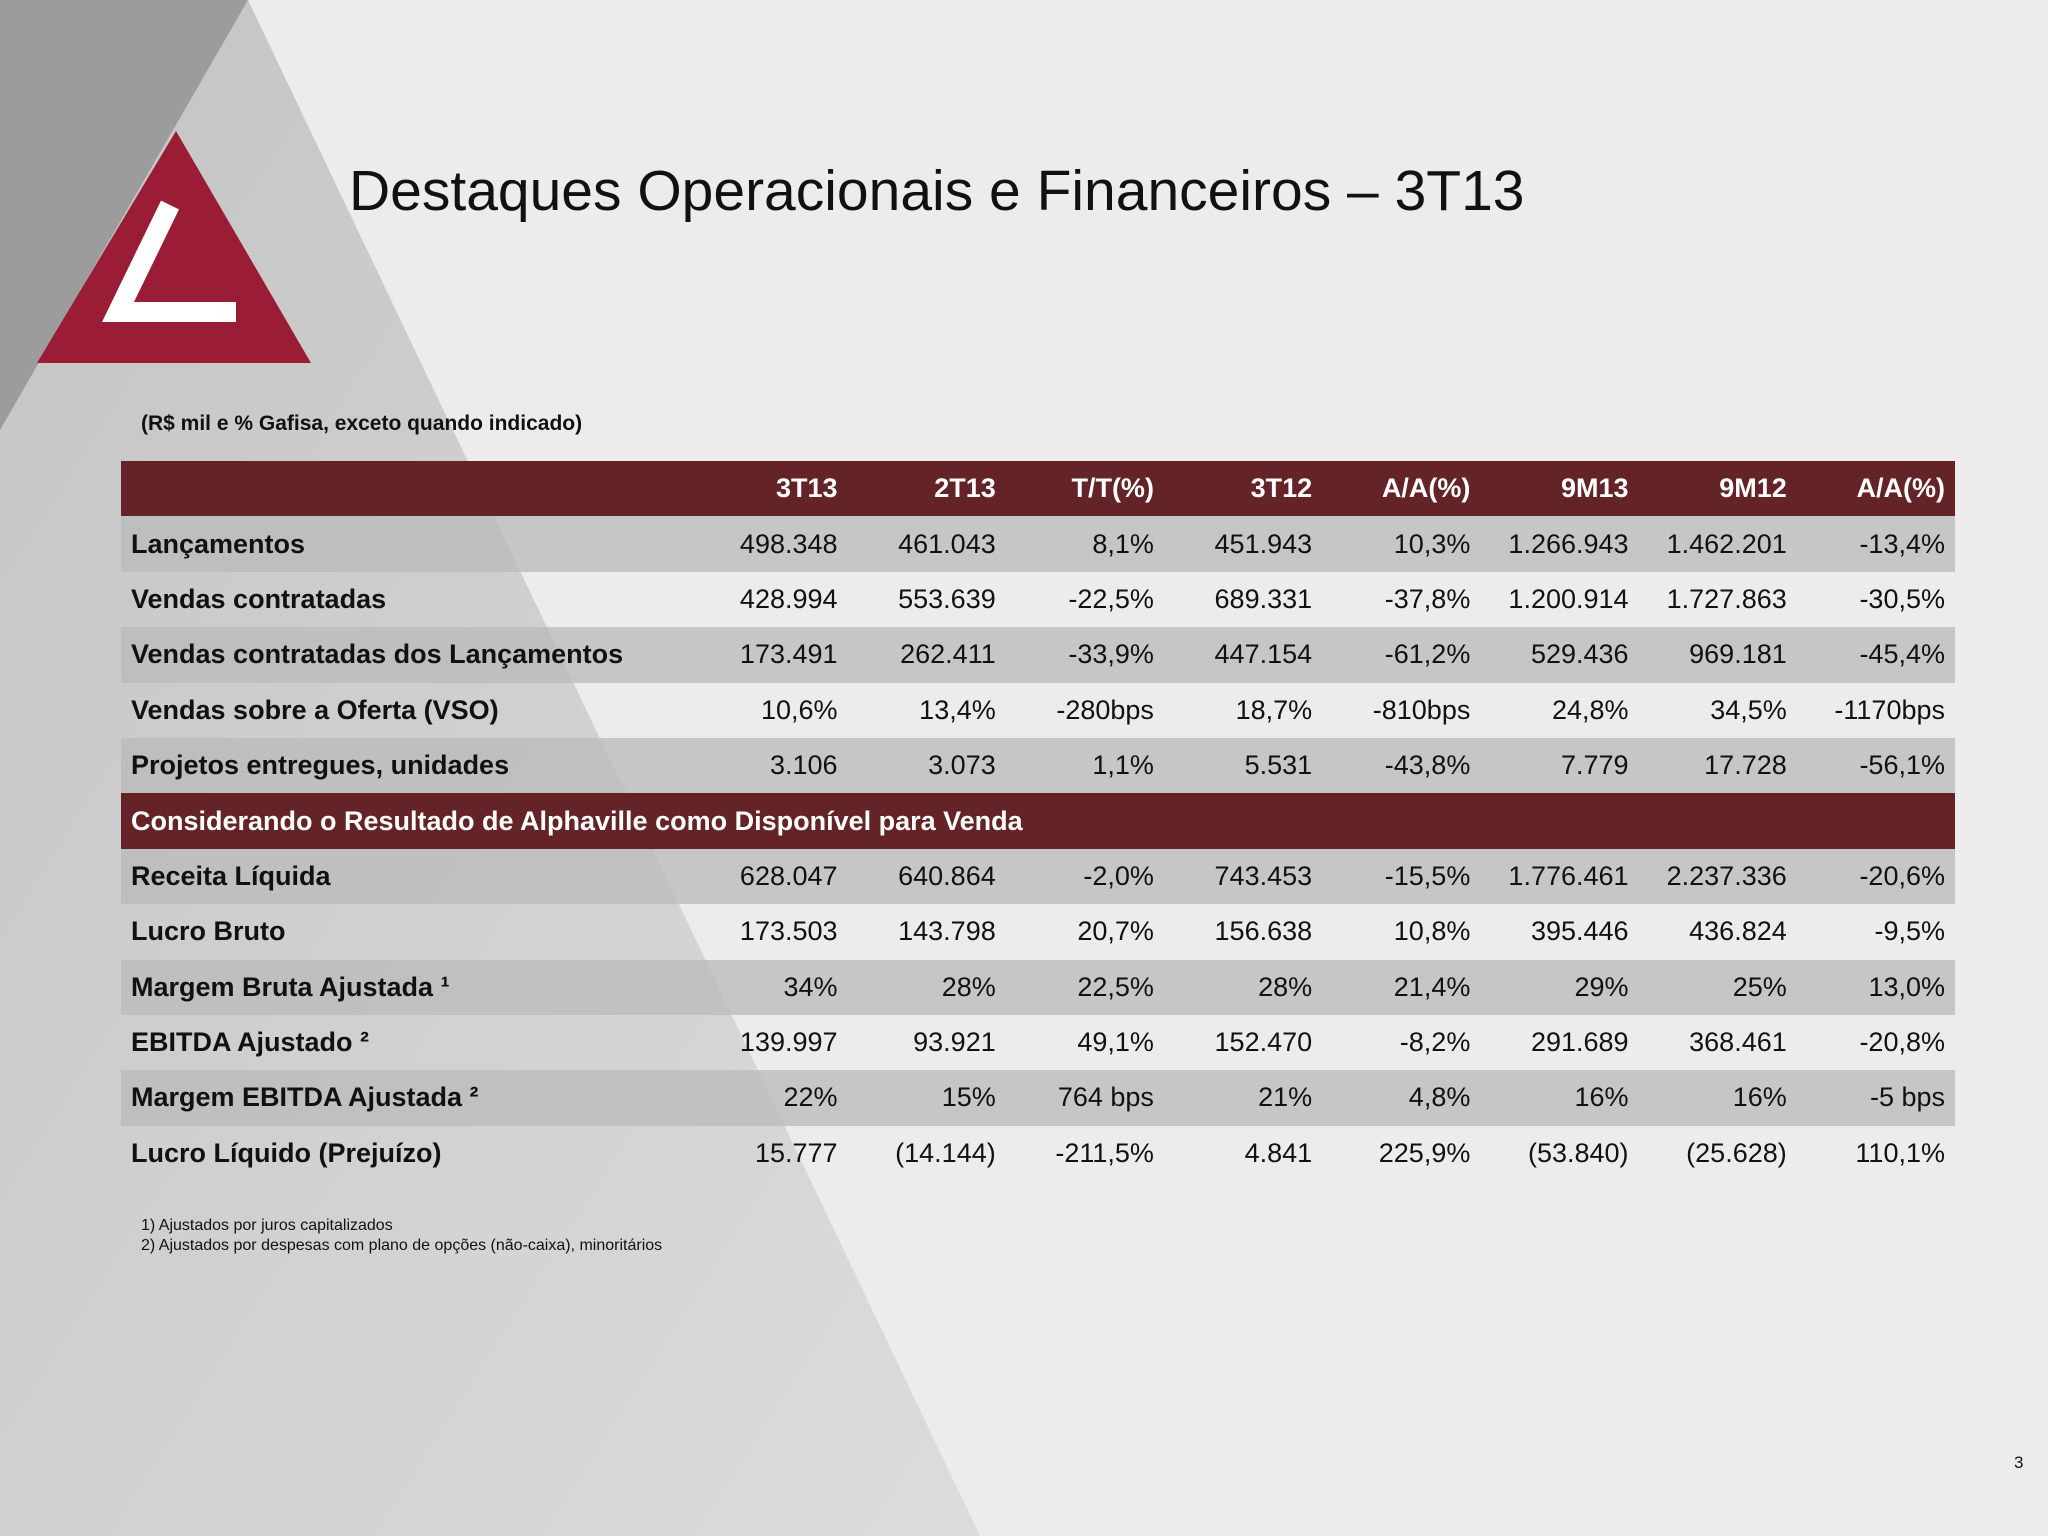 Image resolution: width=2048 pixels, height=1536 pixels. What do you see at coordinates (1717, 544) in the screenshot?
I see `cell: 1.462.201` at bounding box center [1717, 544].